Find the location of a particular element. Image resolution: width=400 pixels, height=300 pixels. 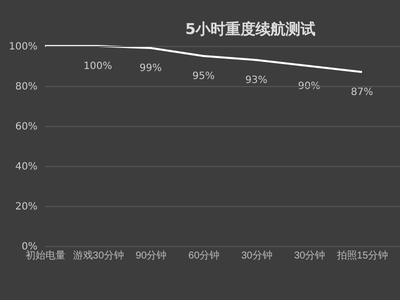

data-label: 95% is located at coordinates (203, 76).